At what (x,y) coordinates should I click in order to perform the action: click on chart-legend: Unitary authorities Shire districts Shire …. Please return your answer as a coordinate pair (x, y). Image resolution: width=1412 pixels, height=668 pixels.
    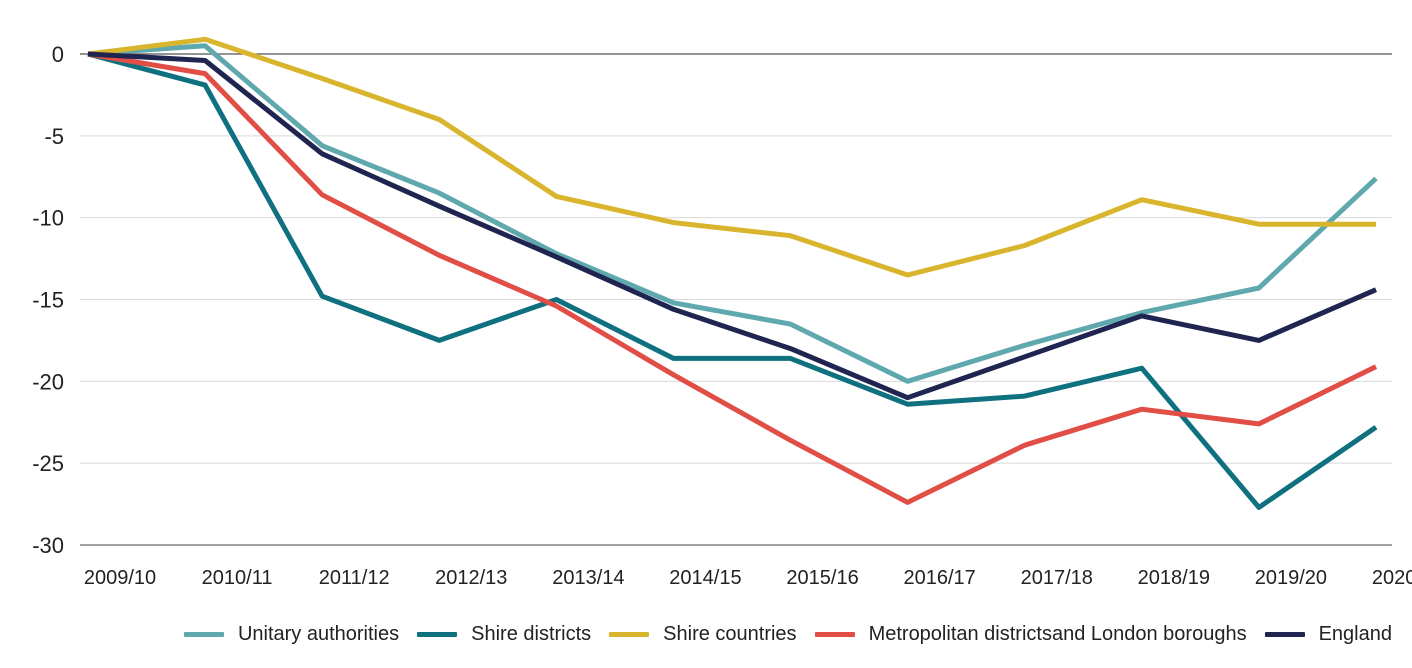
    Looking at the image, I should click on (706, 634).